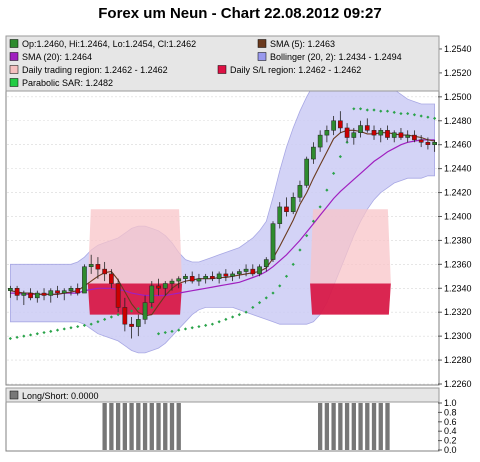 This screenshot has width=480, height=462. Describe the element at coordinates (458, 73) in the screenshot. I see `y-tick-label: 1.2520` at that location.